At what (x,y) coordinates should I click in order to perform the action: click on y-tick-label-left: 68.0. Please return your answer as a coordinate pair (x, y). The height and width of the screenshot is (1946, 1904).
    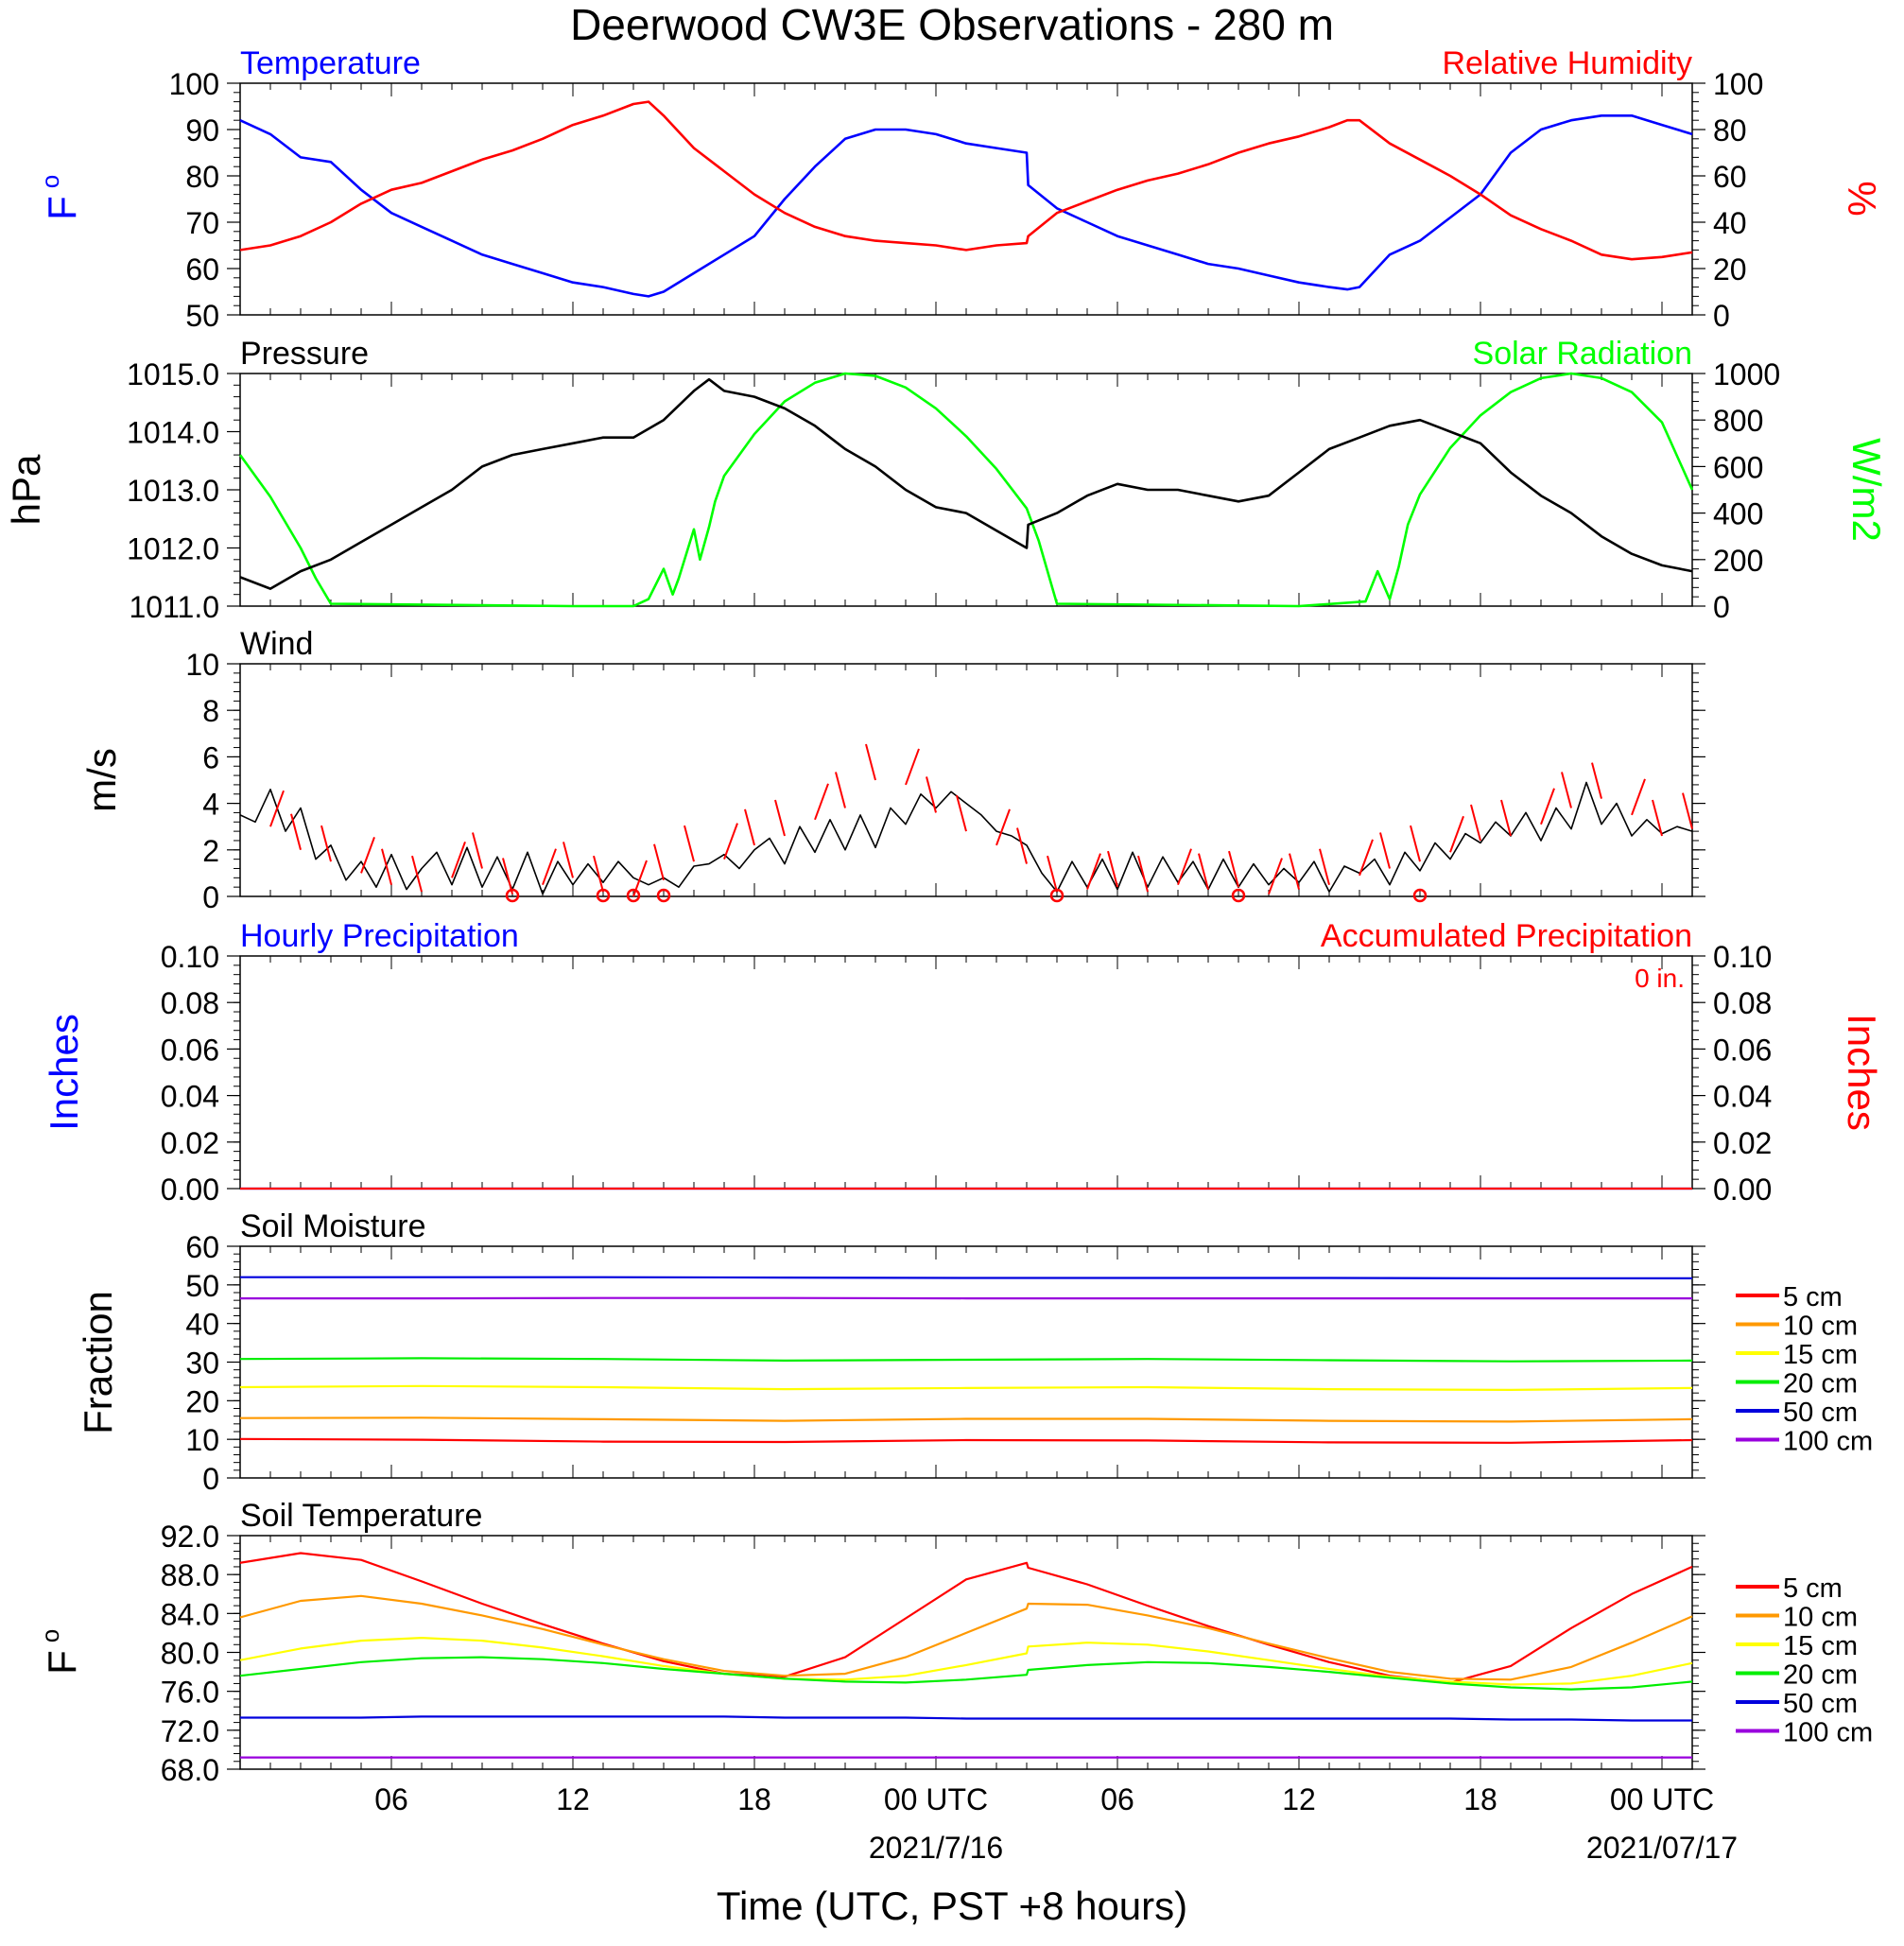
    Looking at the image, I should click on (190, 1770).